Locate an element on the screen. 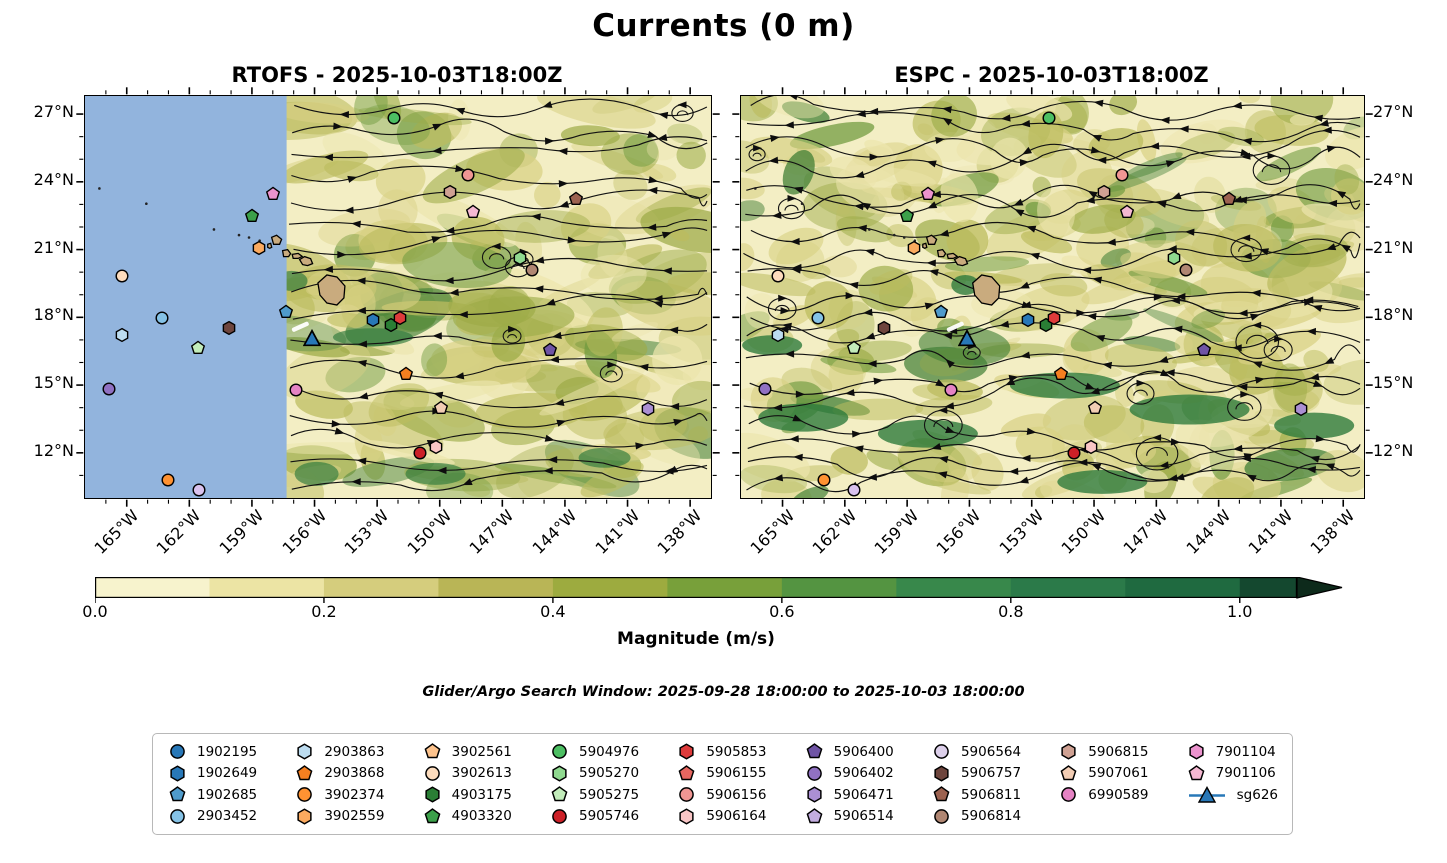 The image size is (1447, 863). legend-item-1902195: 1902195 is located at coordinates (213, 752).